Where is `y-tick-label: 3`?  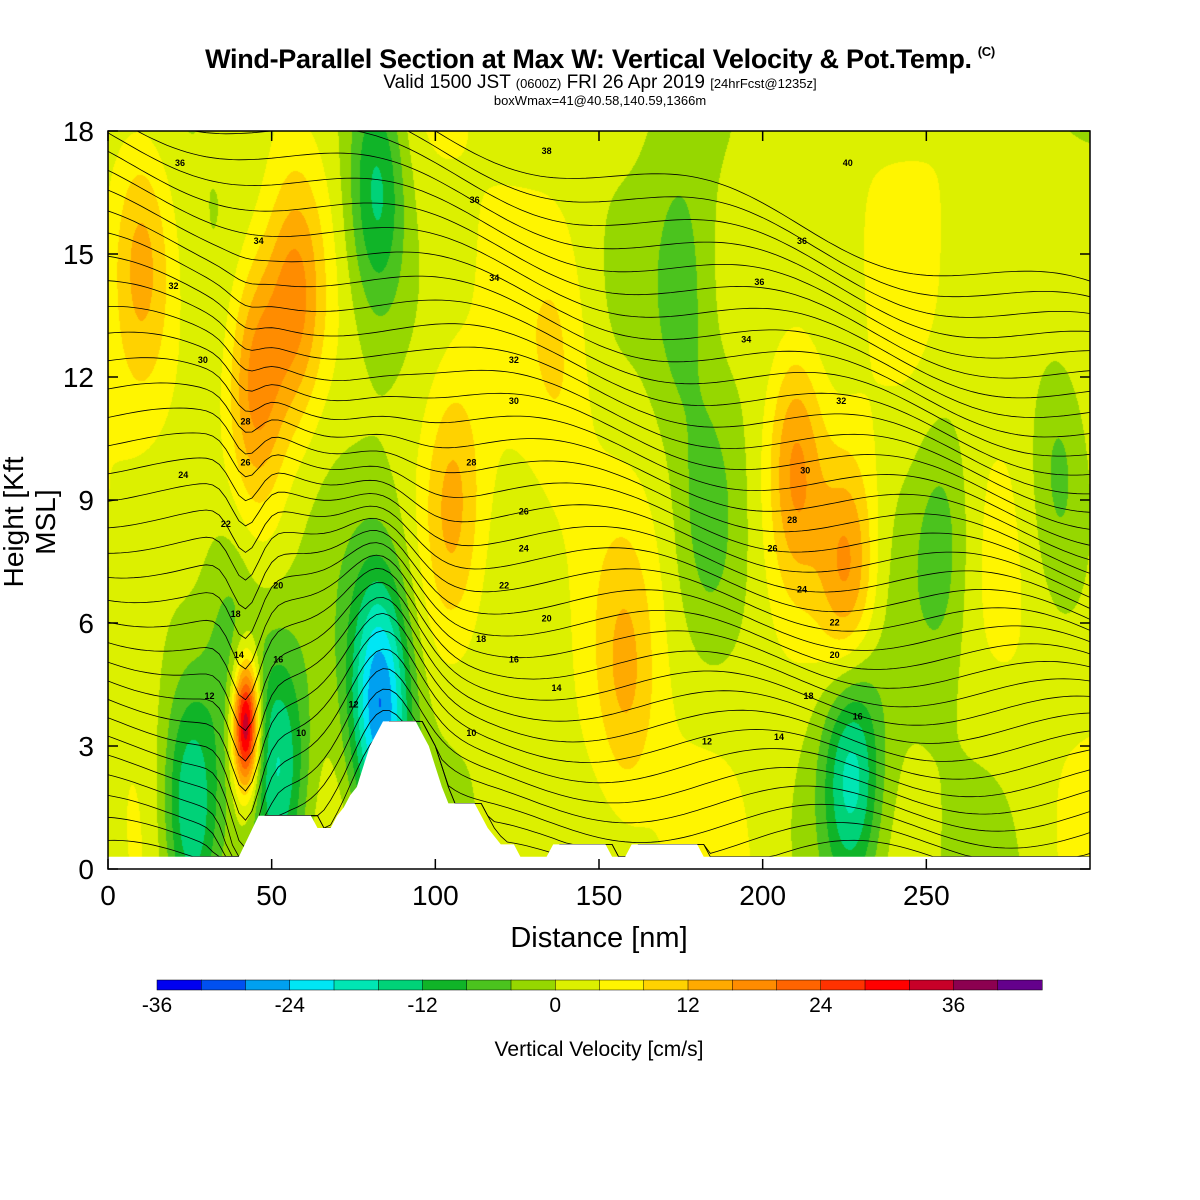 y-tick-label: 3 is located at coordinates (86, 746).